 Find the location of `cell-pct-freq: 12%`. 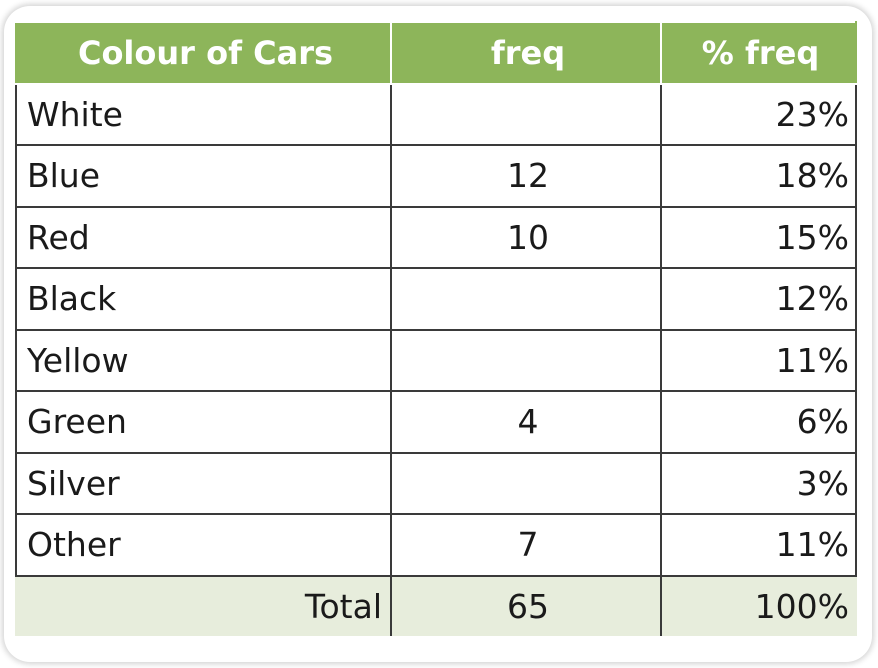

cell-pct-freq: 12% is located at coordinates (758, 299).